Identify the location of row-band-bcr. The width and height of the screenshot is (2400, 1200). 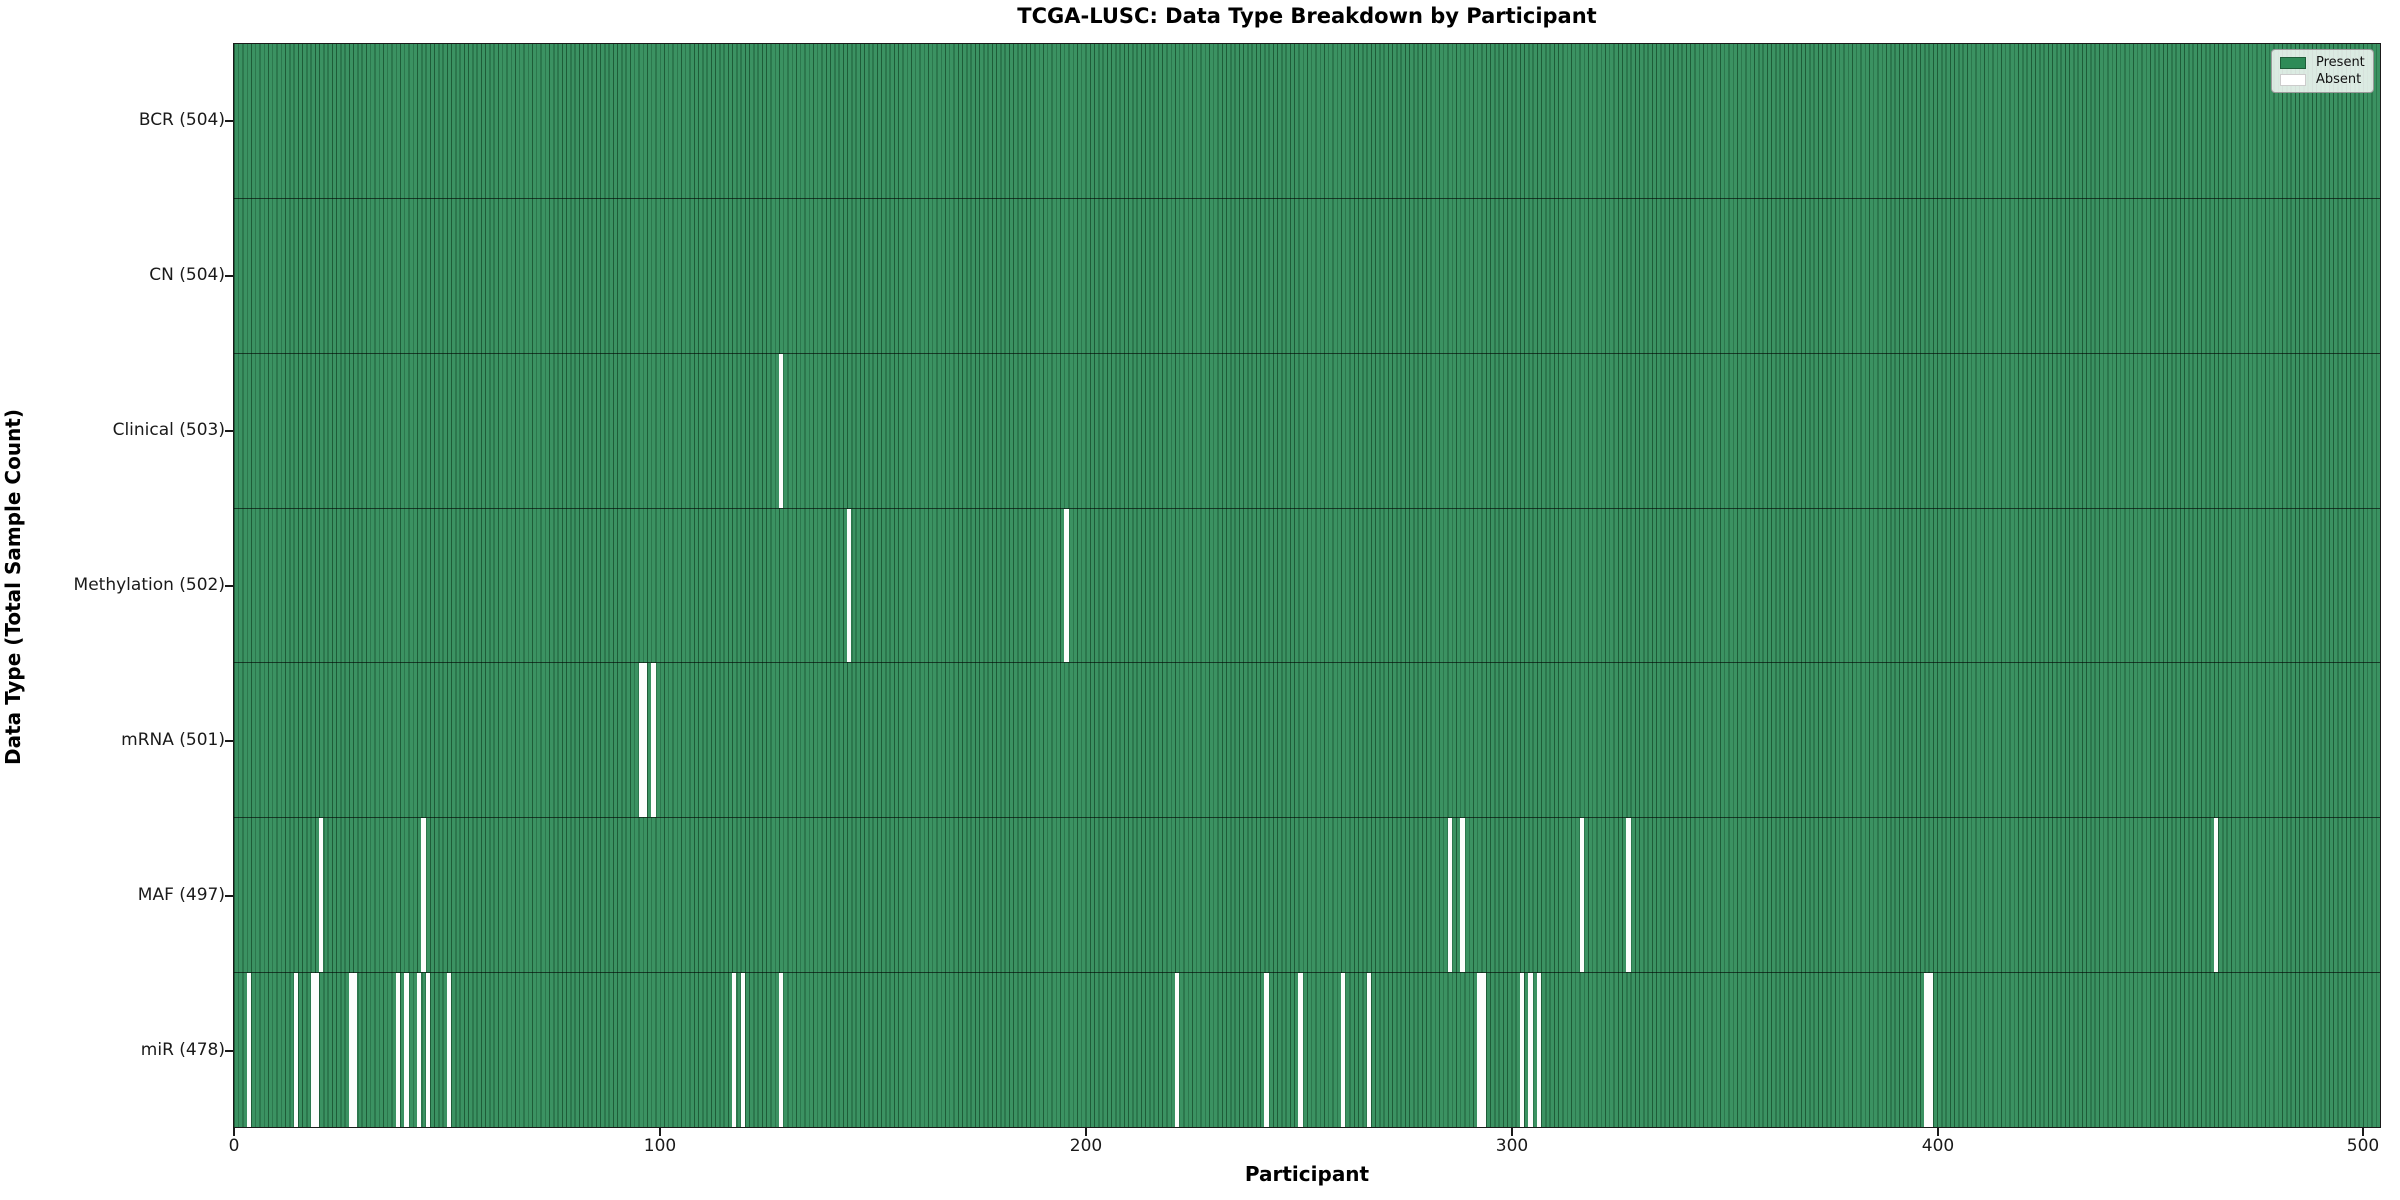
(1307, 121).